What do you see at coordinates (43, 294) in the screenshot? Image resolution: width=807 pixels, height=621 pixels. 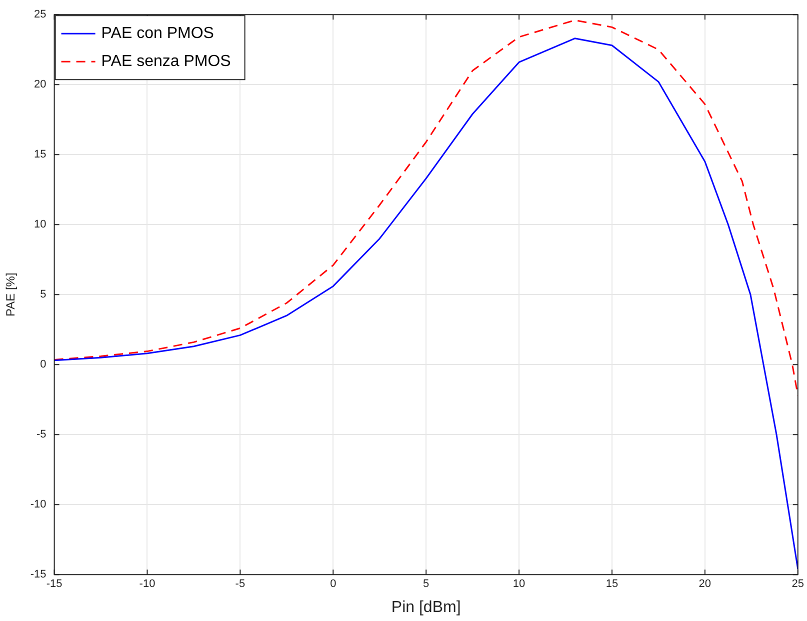 I see `y-tick-label: 5` at bounding box center [43, 294].